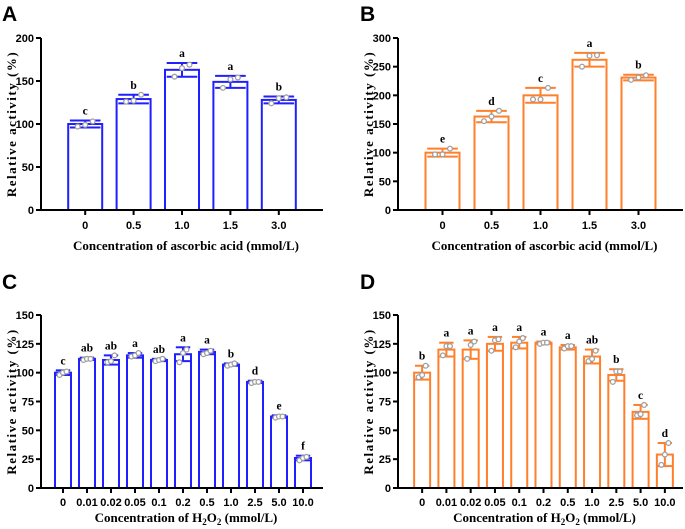  What do you see at coordinates (28, 403) in the screenshot?
I see `y-tick-label: 75` at bounding box center [28, 403].